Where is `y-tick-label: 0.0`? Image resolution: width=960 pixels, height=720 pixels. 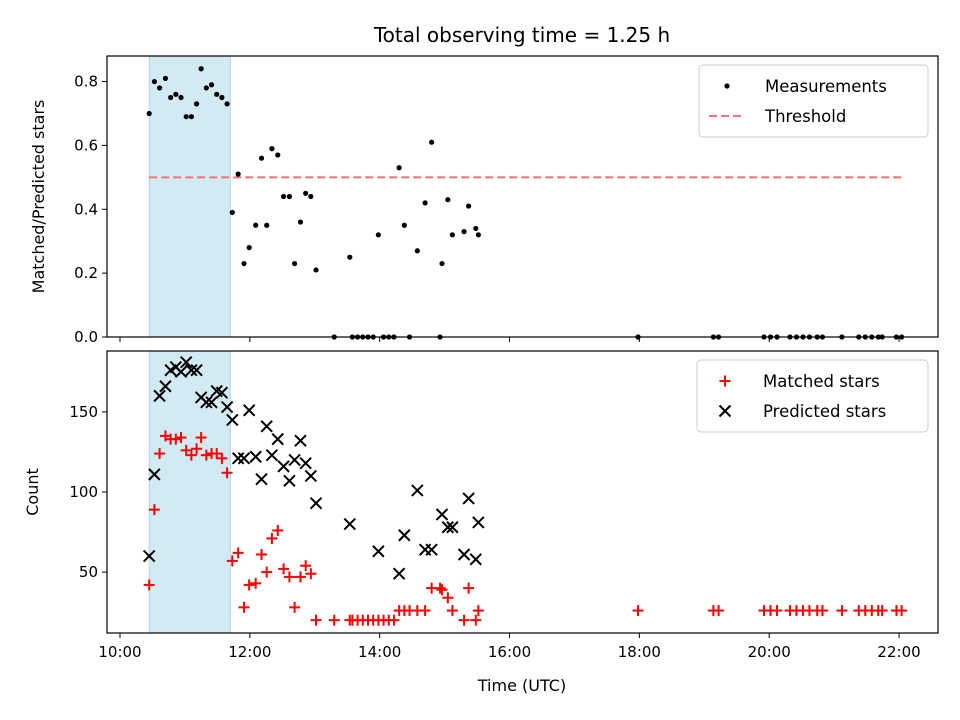 y-tick-label: 0.0 is located at coordinates (86, 337).